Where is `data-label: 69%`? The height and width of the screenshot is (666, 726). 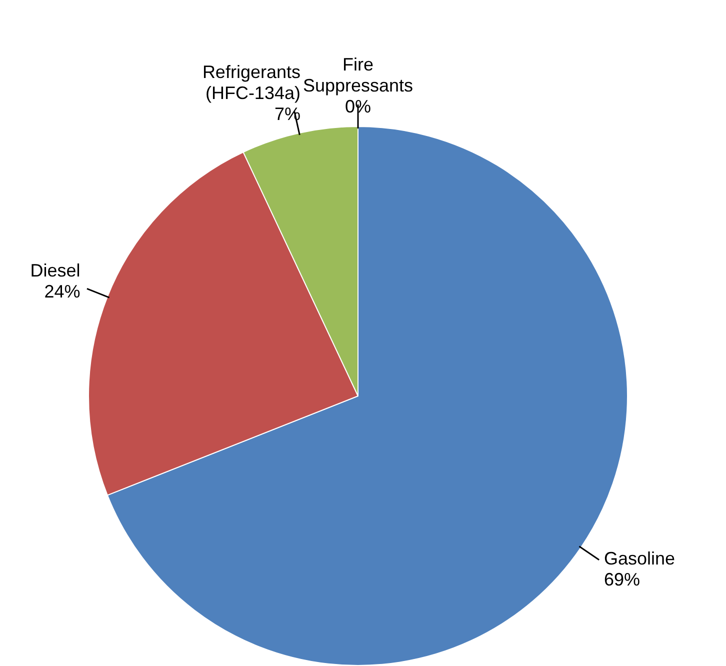
data-label: 69% is located at coordinates (622, 579).